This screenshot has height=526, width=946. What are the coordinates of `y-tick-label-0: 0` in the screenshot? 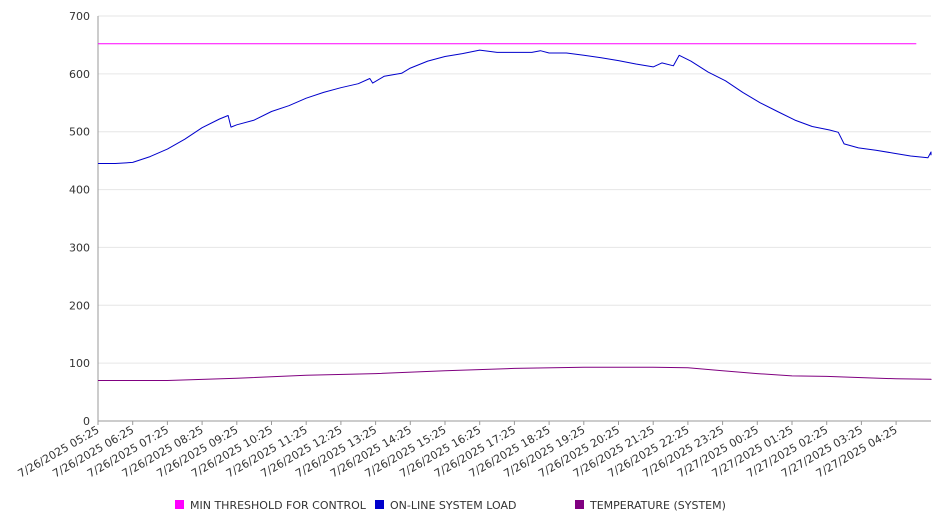 It's located at (86, 421).